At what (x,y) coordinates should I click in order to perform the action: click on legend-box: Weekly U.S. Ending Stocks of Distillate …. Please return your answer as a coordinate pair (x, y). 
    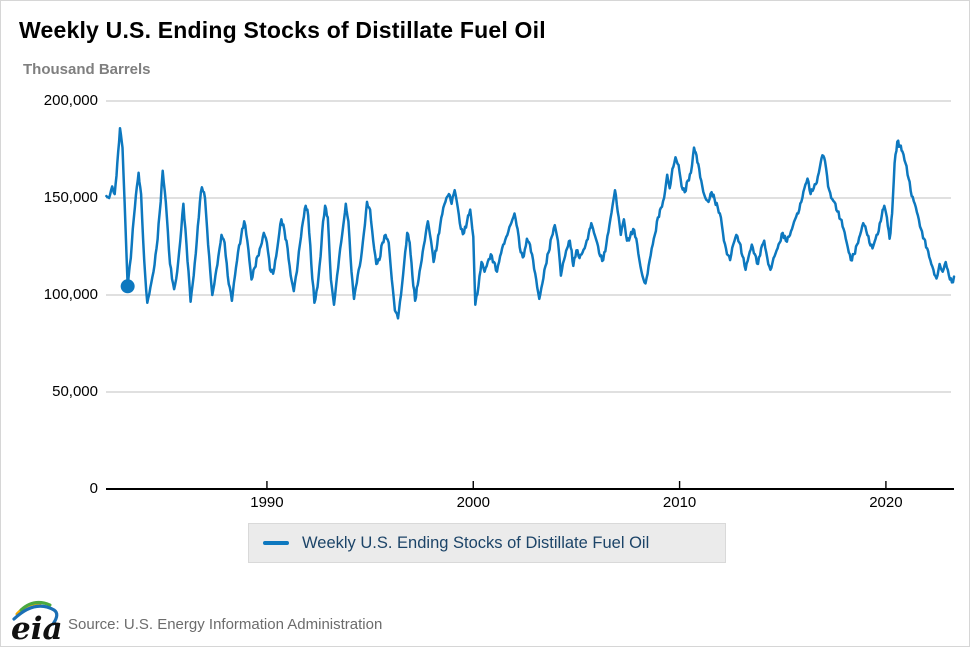
    Looking at the image, I should click on (487, 543).